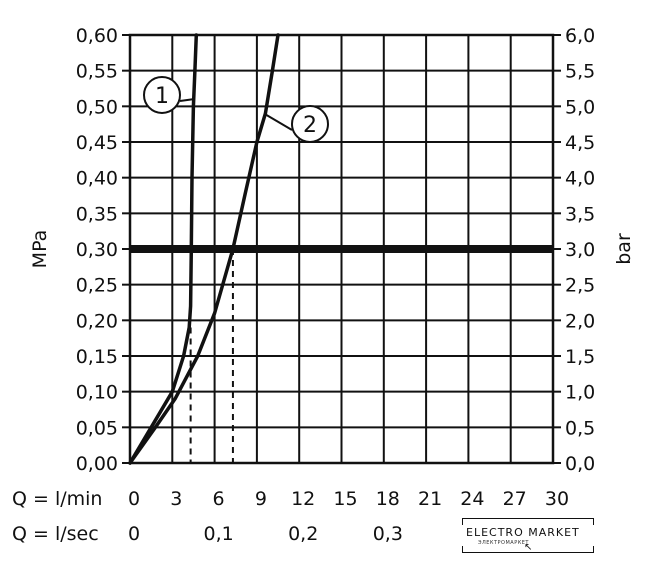 This screenshot has height=571, width=656. I want to click on y-left-tick-label: 0,00, so click(97, 464).